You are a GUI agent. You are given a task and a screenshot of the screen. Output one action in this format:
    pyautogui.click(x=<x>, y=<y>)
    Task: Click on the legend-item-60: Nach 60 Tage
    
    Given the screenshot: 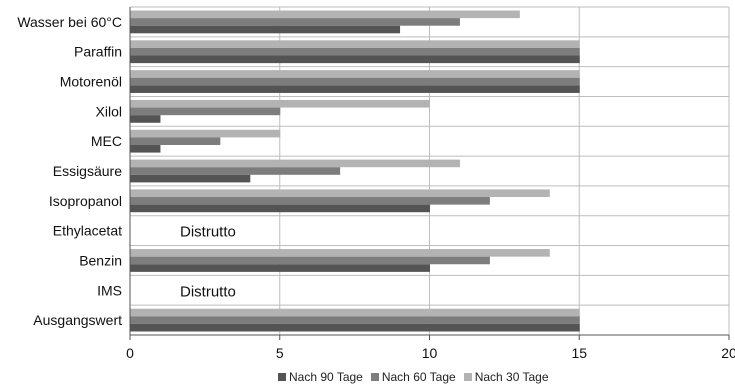 What is the action you would take?
    pyautogui.click(x=413, y=377)
    